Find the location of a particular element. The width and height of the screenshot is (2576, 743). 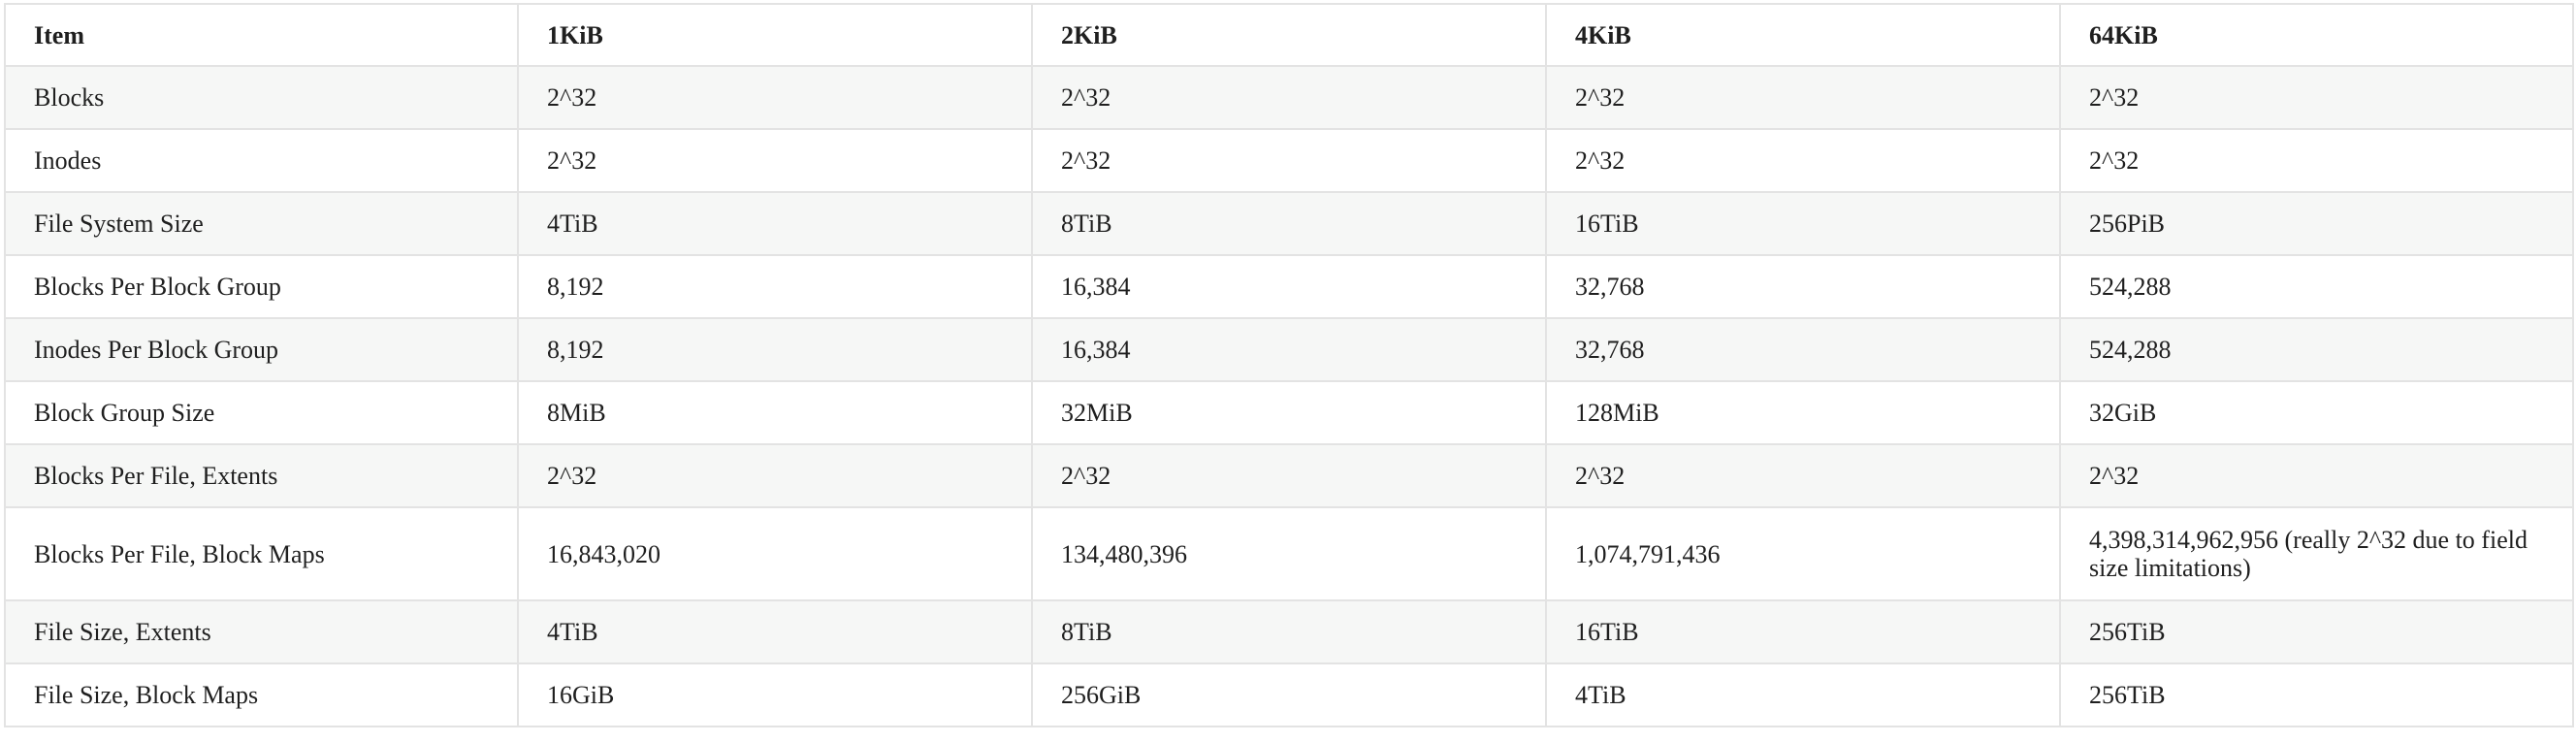

row-label: File Size, Extents is located at coordinates (261, 631).